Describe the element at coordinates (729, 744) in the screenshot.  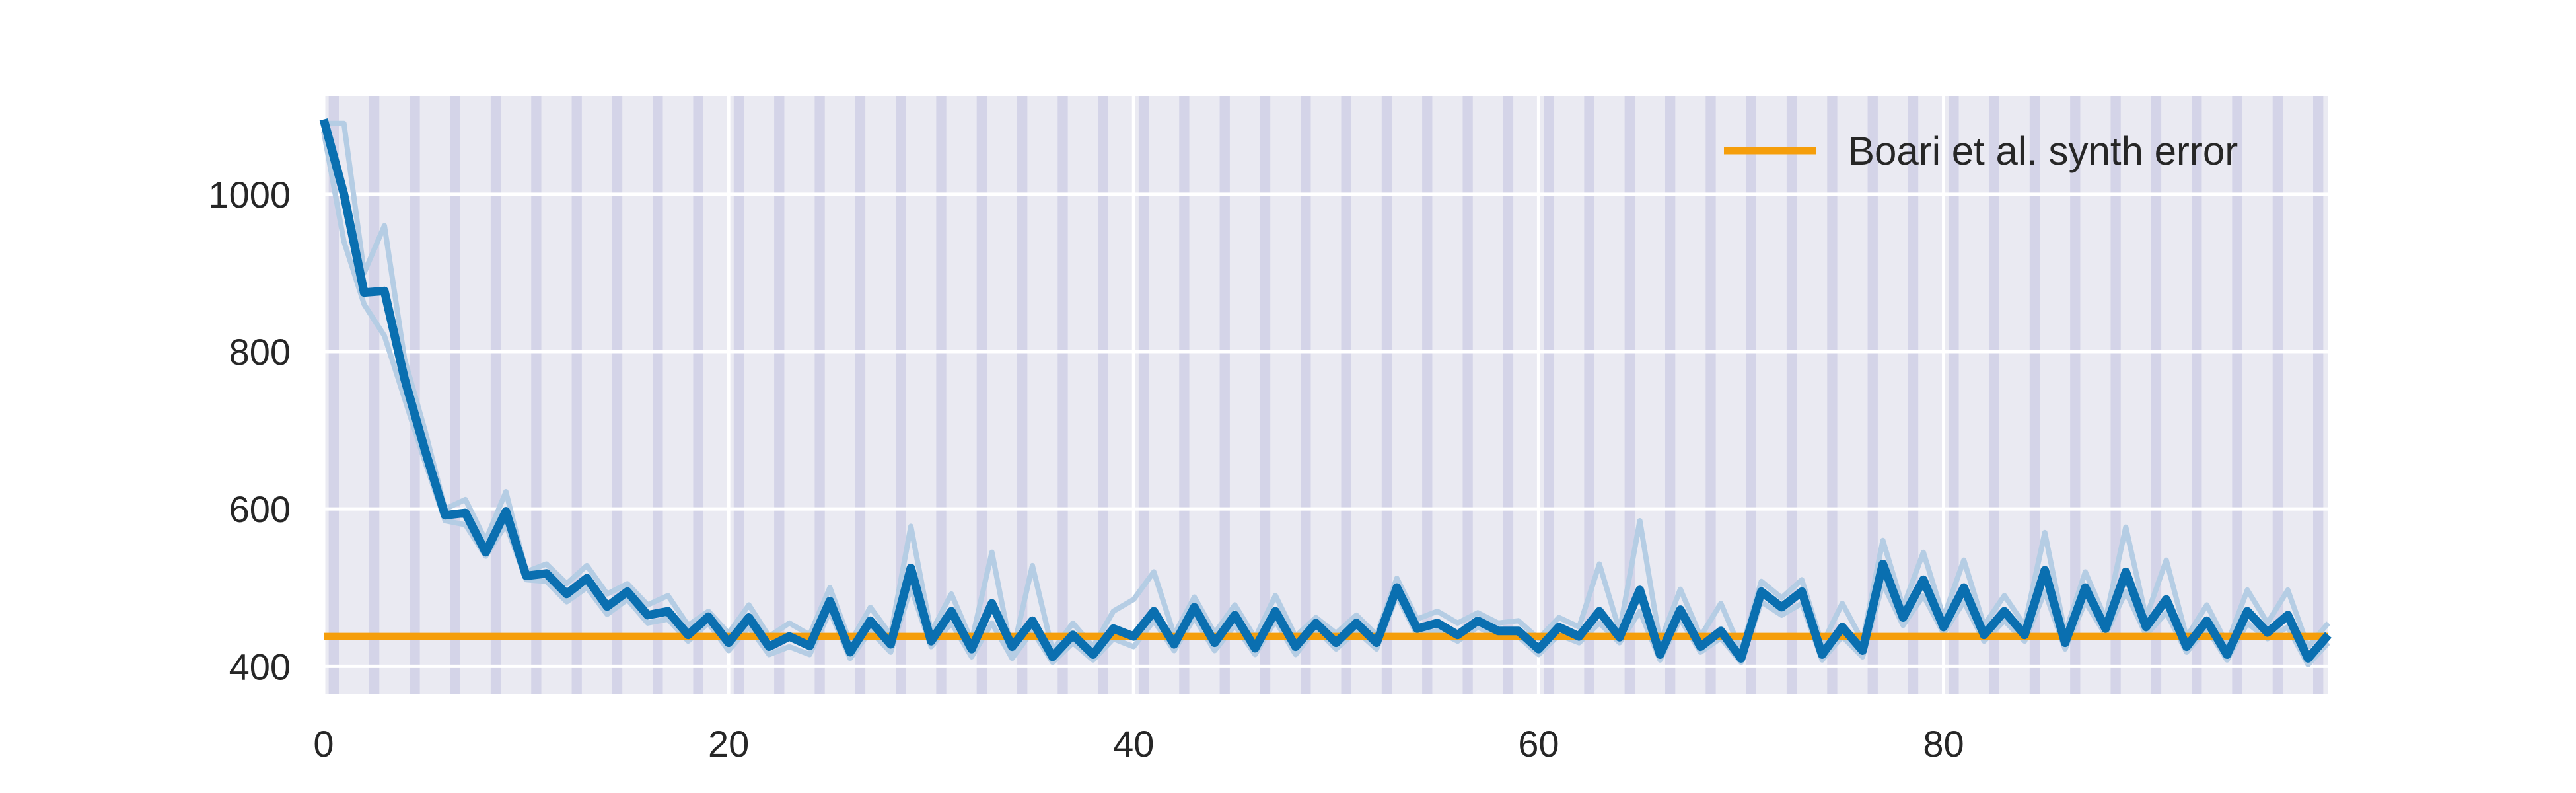
I see `x-tick-label: 20` at that location.